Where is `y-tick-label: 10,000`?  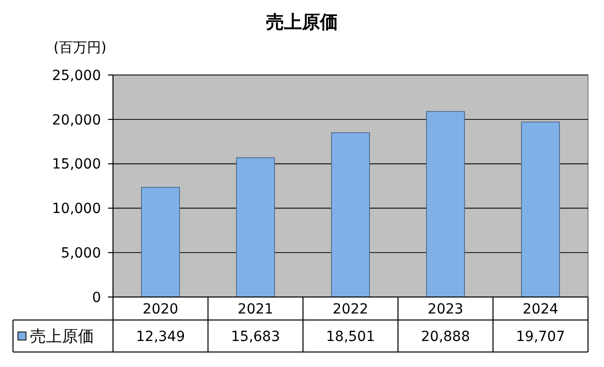
y-tick-label: 10,000 is located at coordinates (76, 209).